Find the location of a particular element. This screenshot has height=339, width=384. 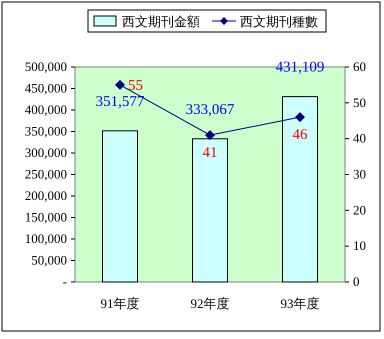

x-tick-label: 91年度 is located at coordinates (120, 303).